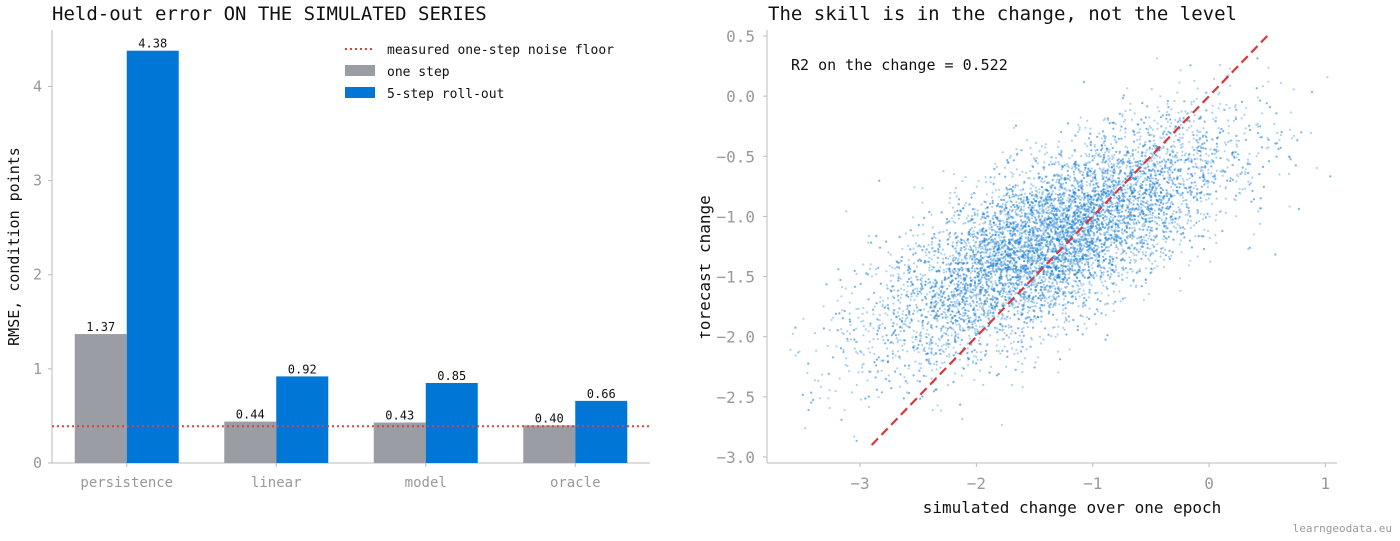  I want to click on bar-rollout, so click(152, 257).